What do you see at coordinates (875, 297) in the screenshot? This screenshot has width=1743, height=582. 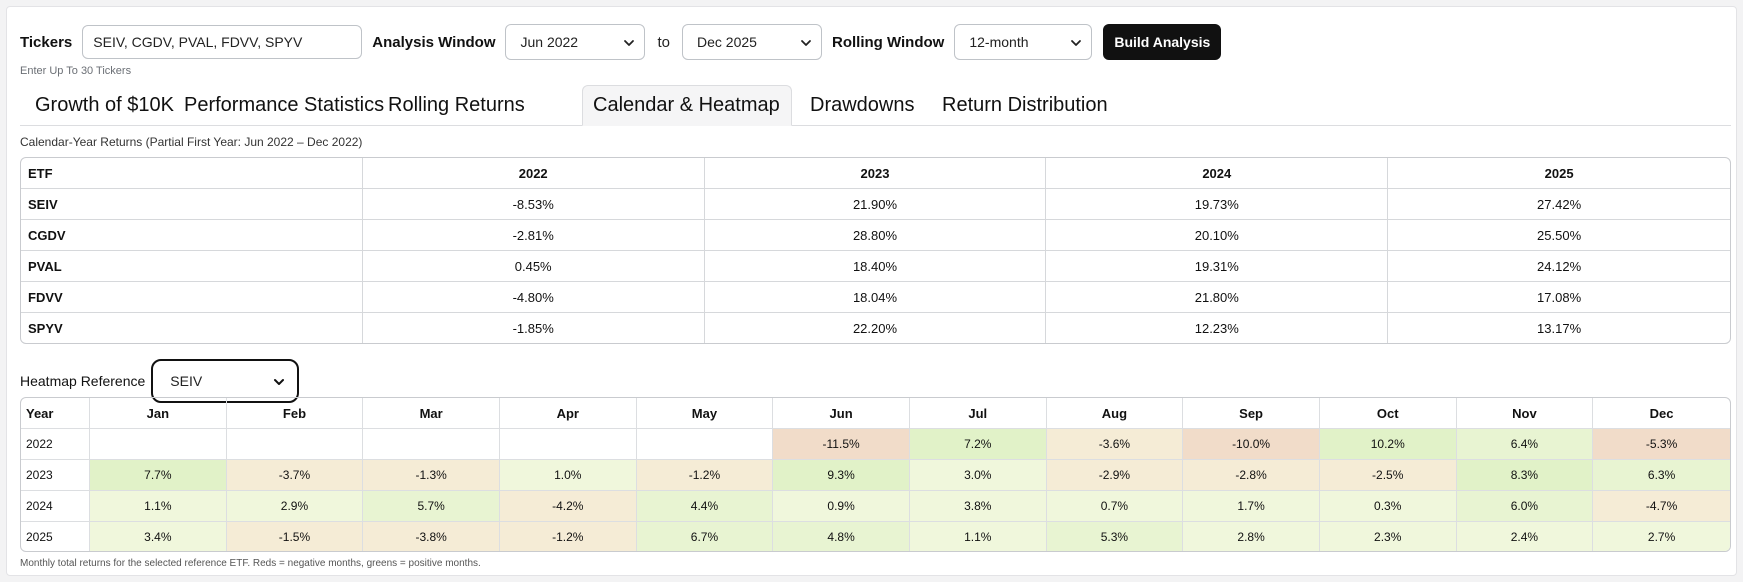 I see `table-row: FDVV -4.80% 18.04% 21.80% 17.08%` at bounding box center [875, 297].